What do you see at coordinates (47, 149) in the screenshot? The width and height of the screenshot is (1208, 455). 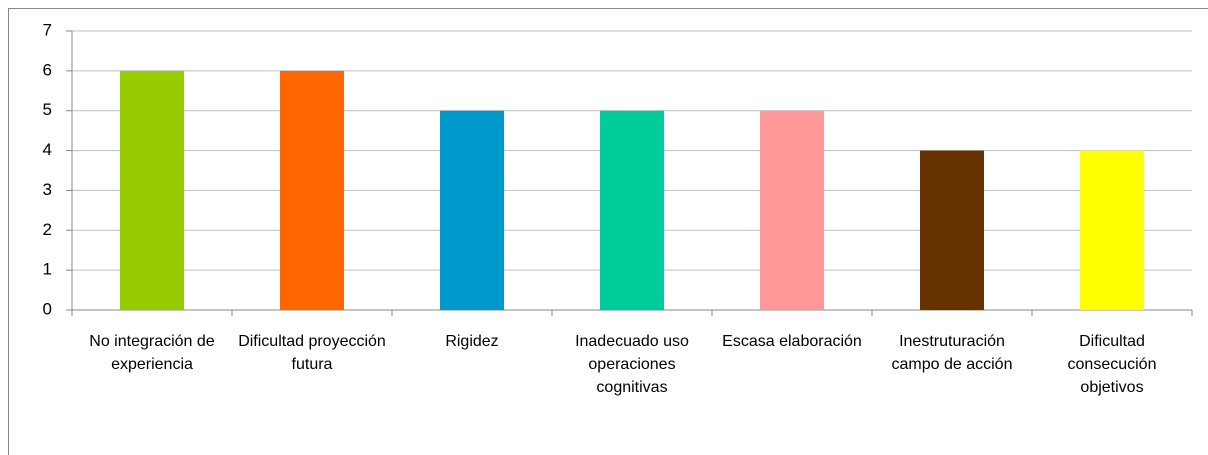 I see `y-tick-label: 4` at bounding box center [47, 149].